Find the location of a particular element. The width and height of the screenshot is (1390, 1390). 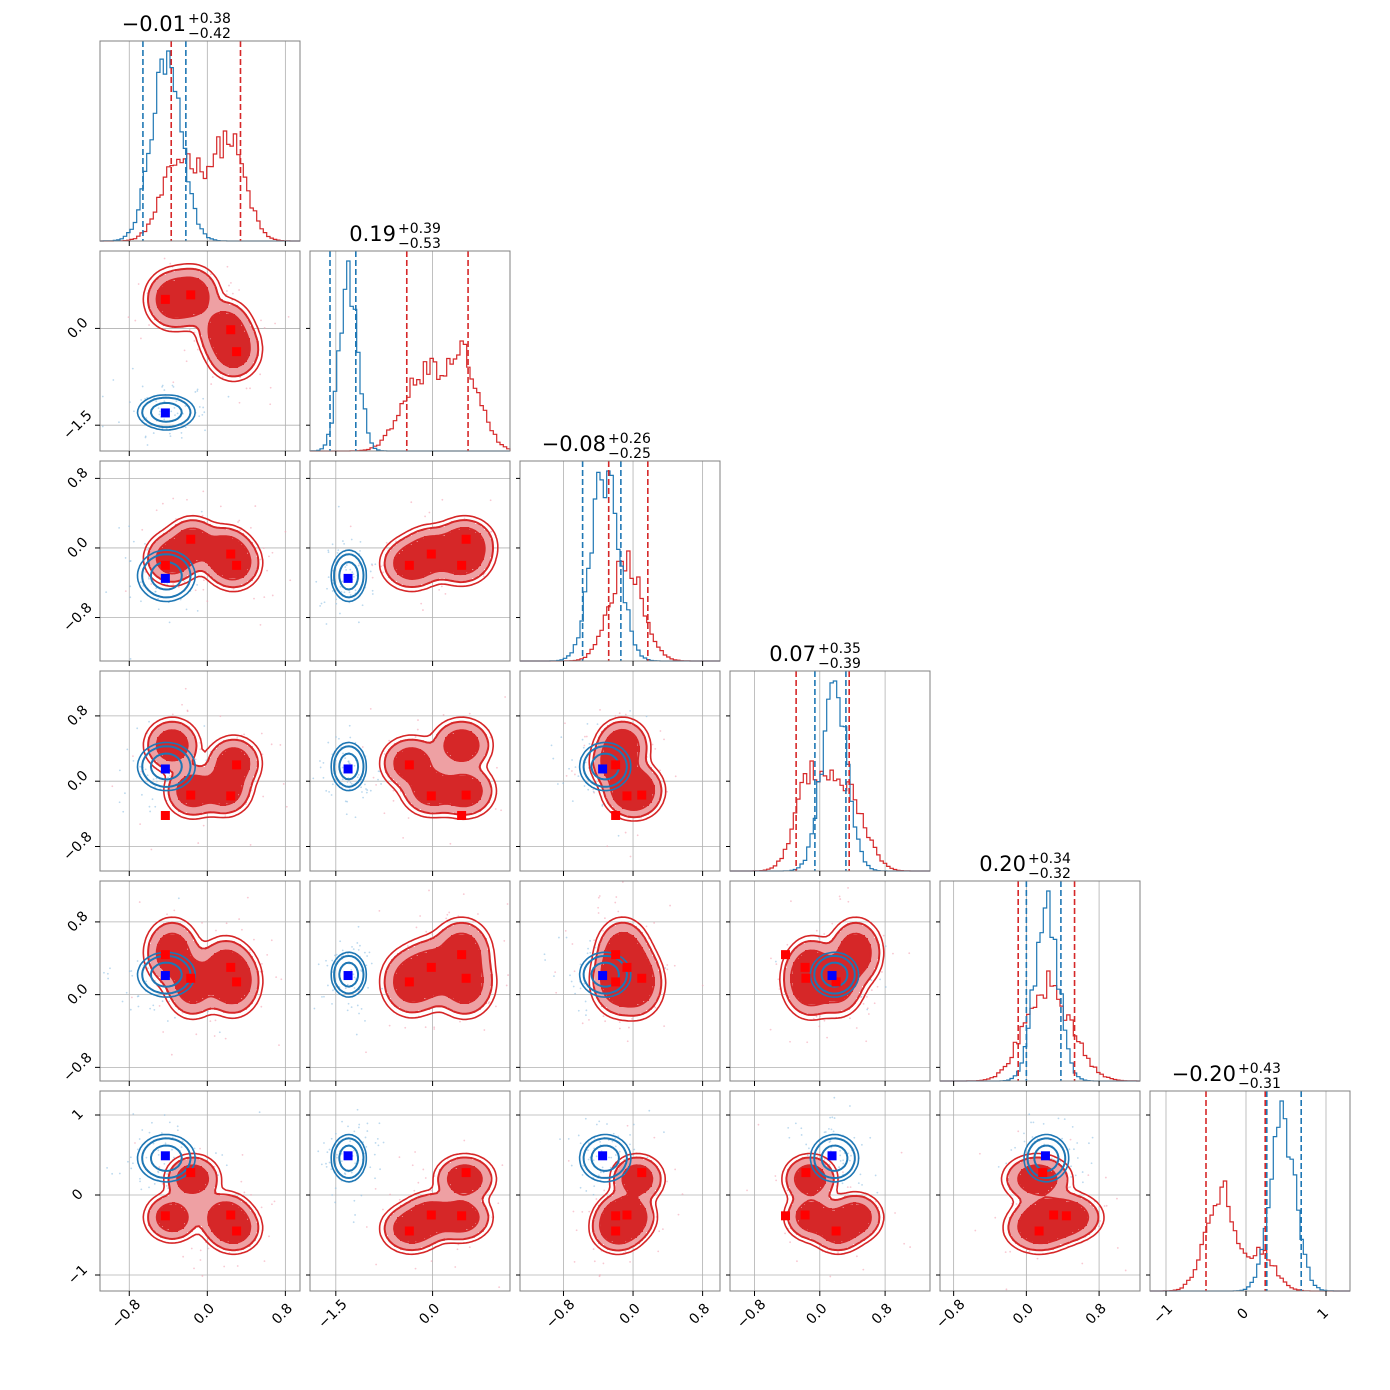

panel-2-2: −0.08 +0.26−0.25 is located at coordinates (618, 548).